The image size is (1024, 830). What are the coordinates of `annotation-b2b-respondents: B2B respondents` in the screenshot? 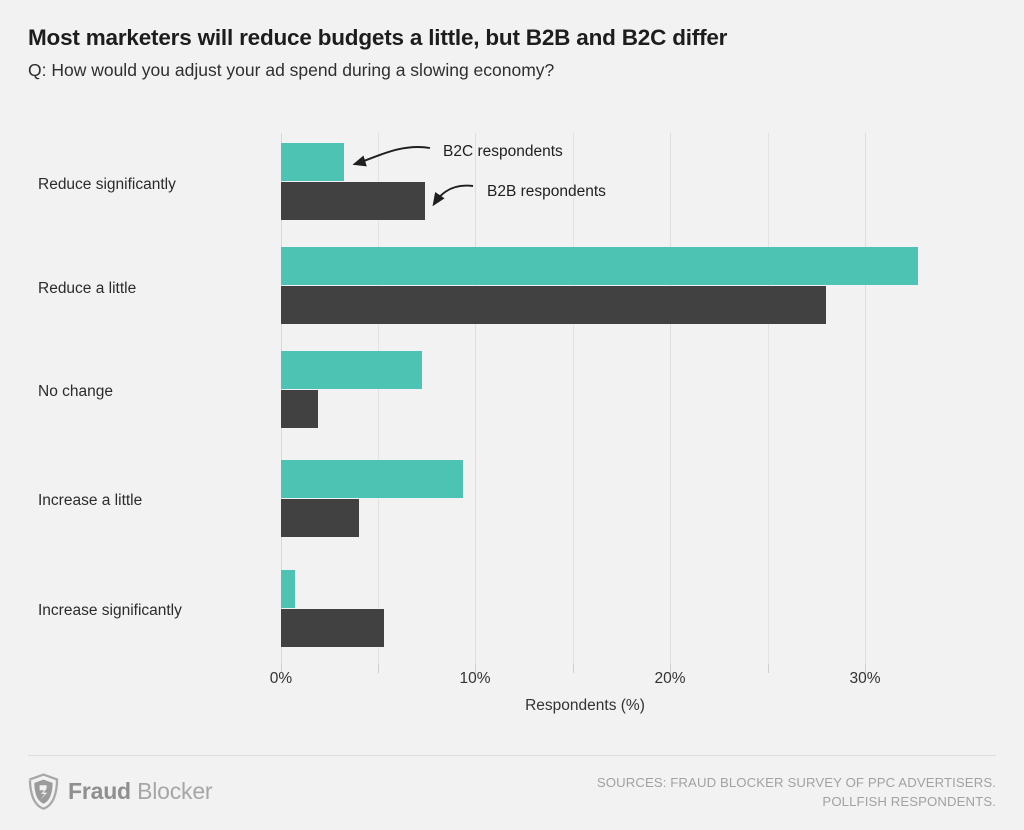 It's located at (546, 191).